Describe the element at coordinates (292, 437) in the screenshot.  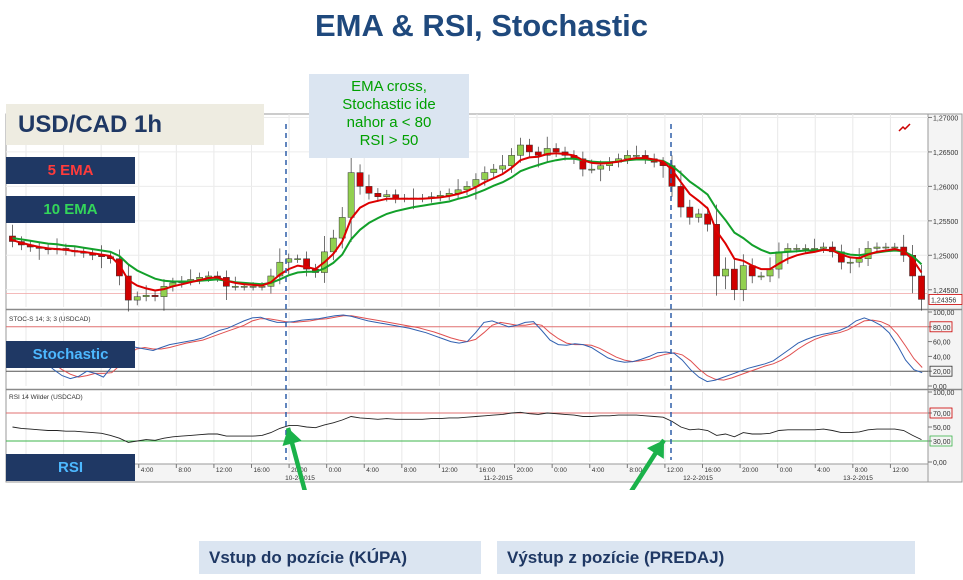
I see `buy-arrow-head` at that location.